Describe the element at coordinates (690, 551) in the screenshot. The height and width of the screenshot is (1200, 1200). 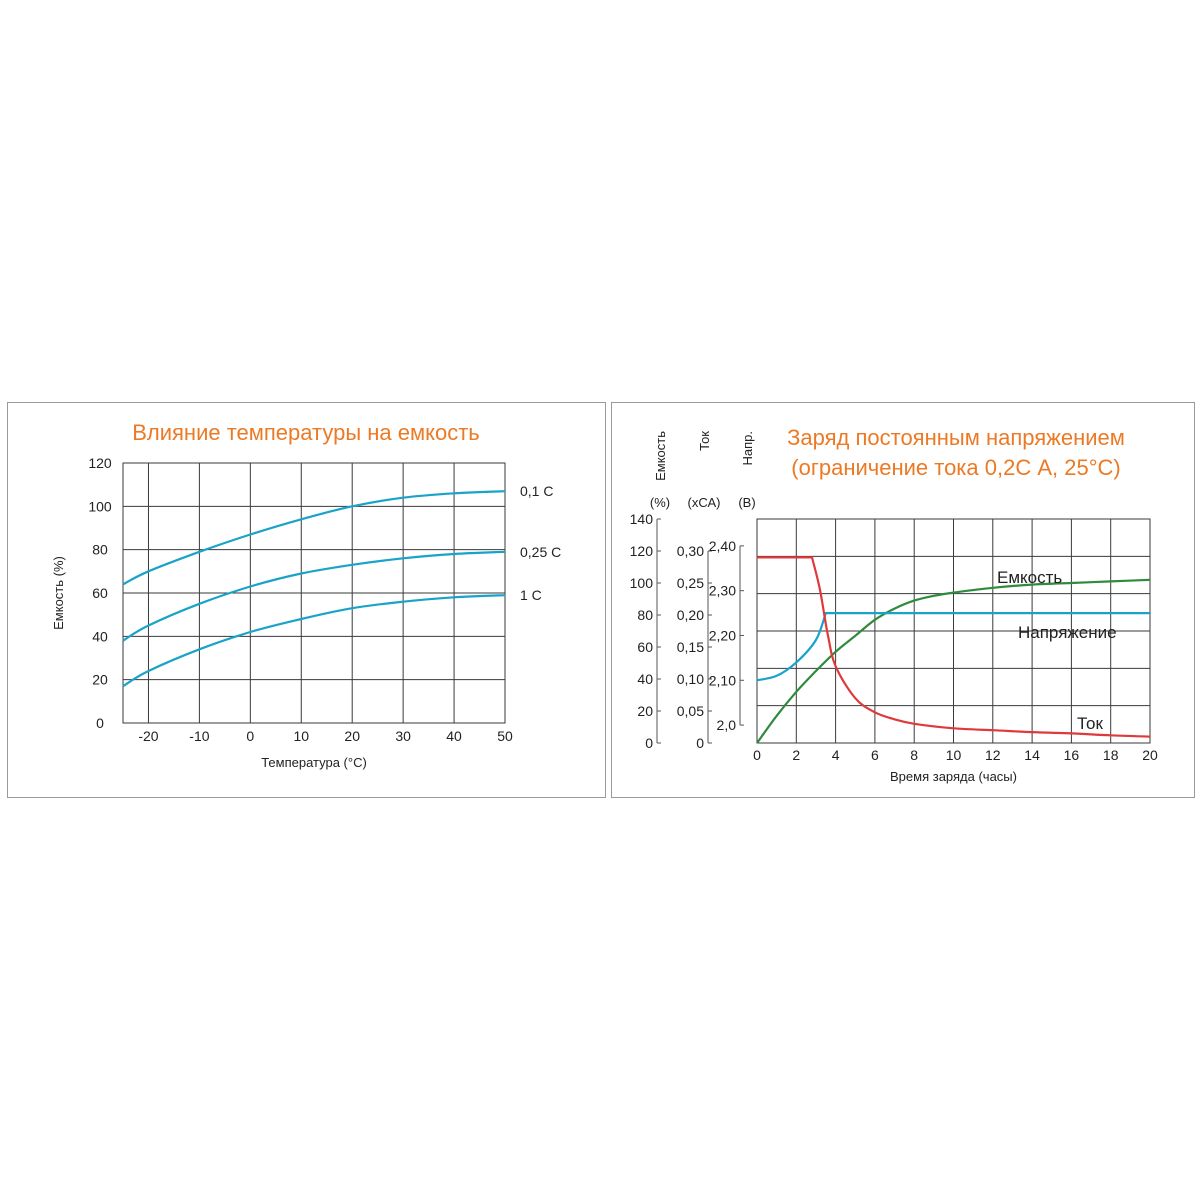
I see `y-tick-label: 0,30` at that location.